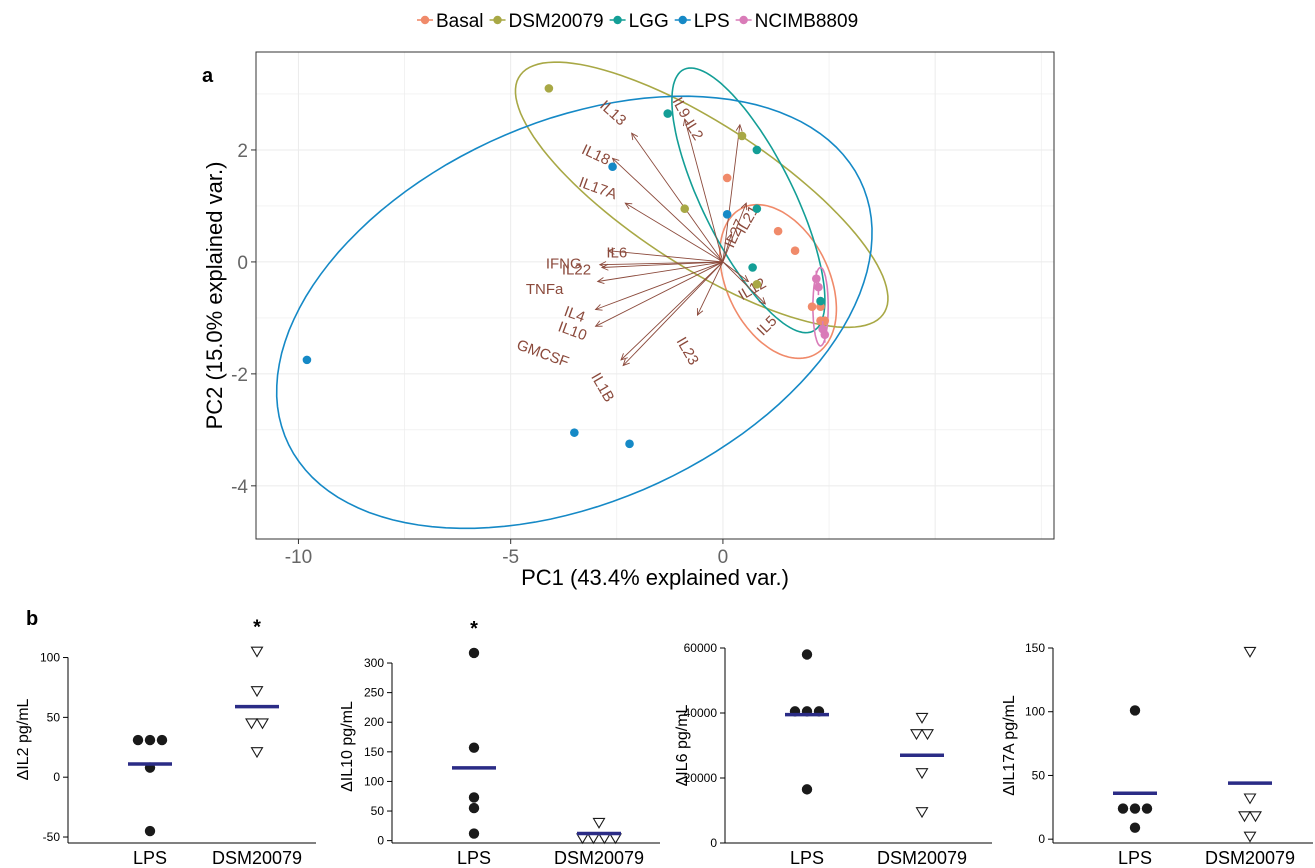 This screenshot has width=1315, height=868. What do you see at coordinates (239, 375) in the screenshot?
I see `y-tick-label: -2` at bounding box center [239, 375].